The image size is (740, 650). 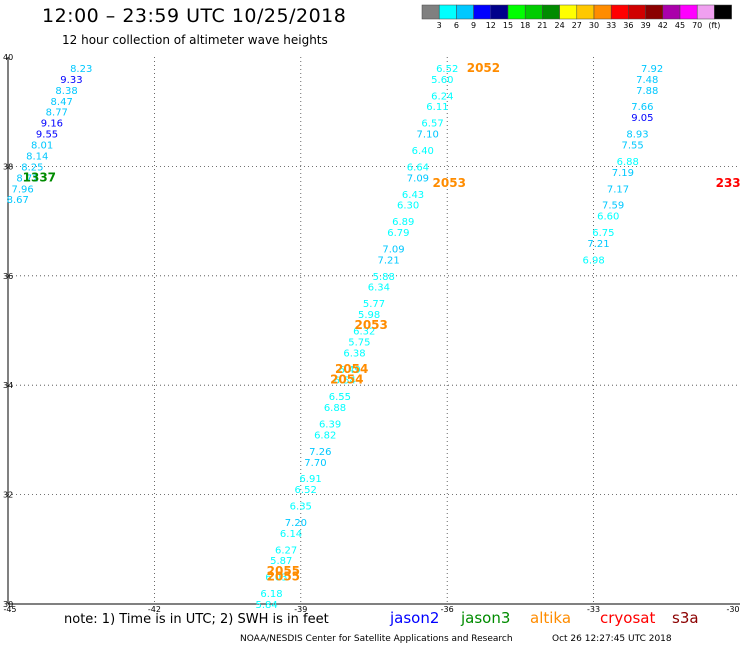 I want to click on wave-height-value: 9.33, so click(x=71, y=80).